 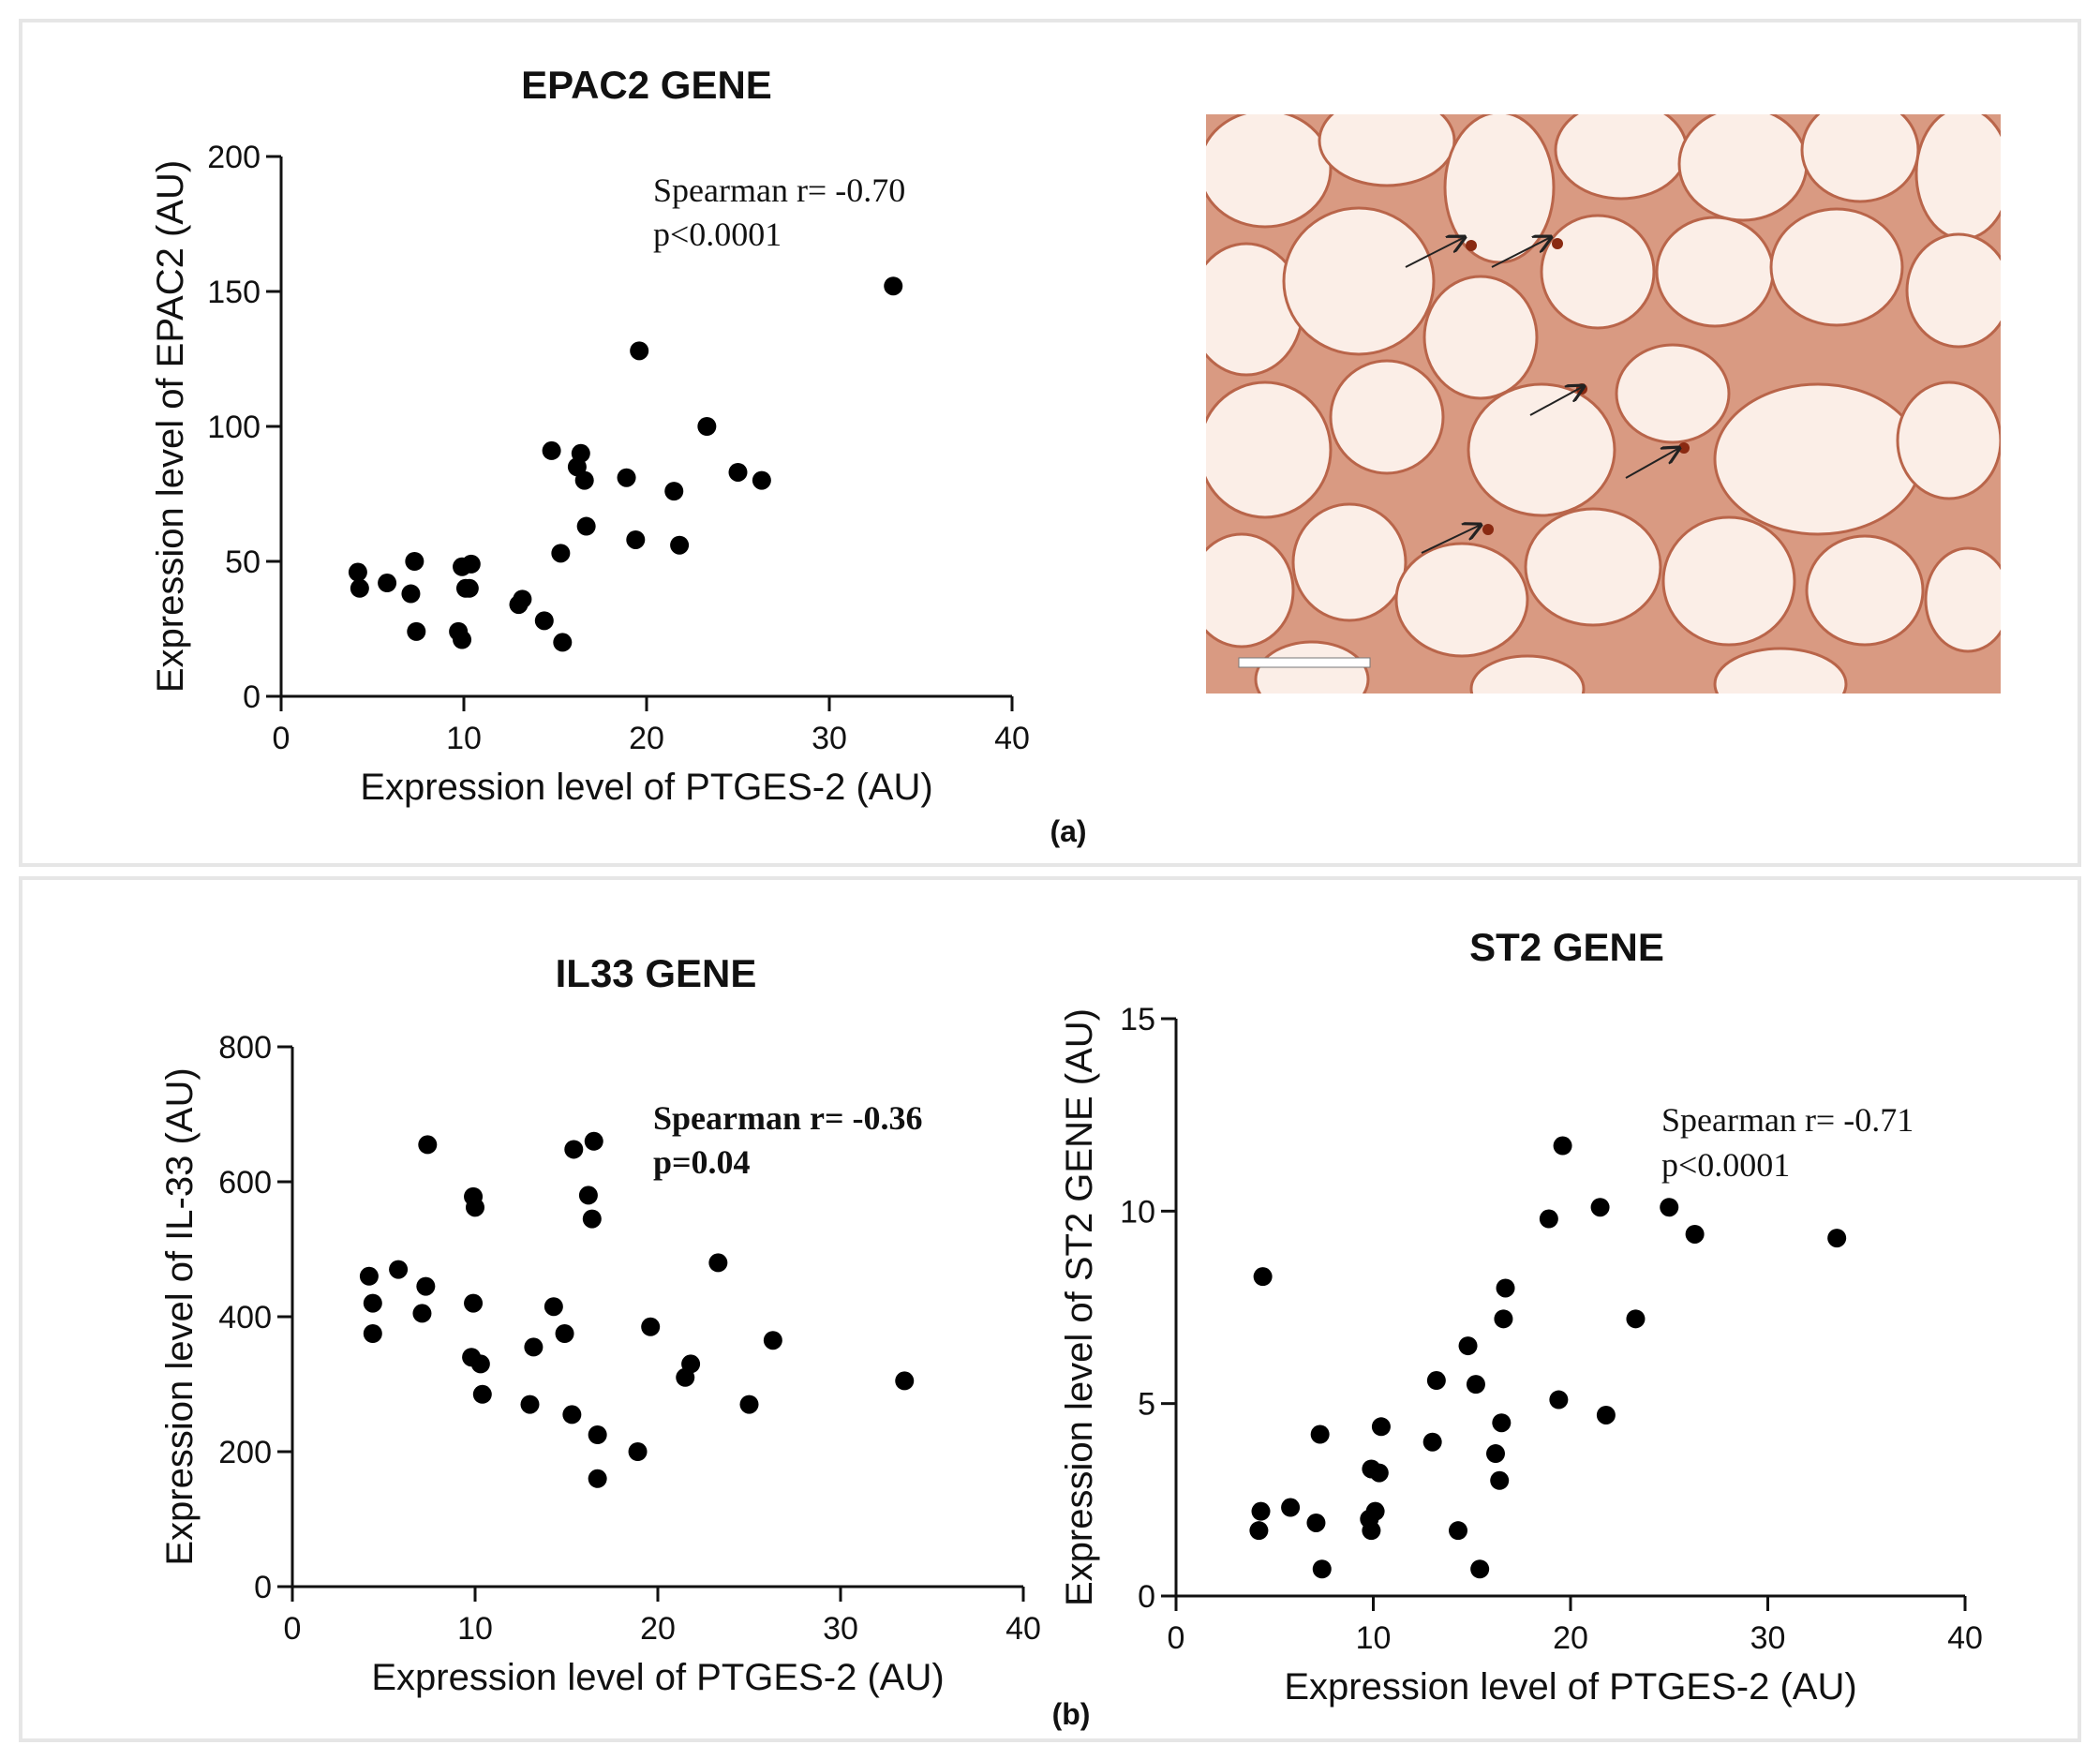 I want to click on chart-title: EPAC2 GENE, so click(x=647, y=85).